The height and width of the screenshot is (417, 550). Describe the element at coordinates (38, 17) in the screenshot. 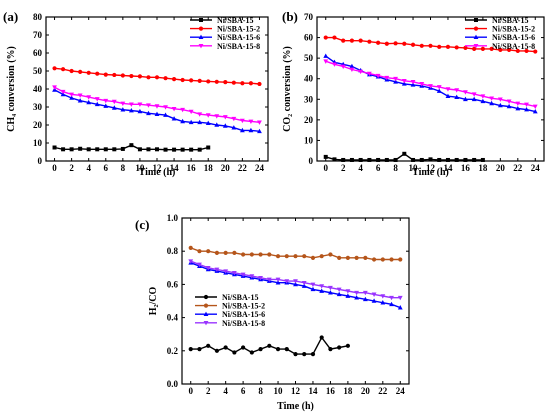

I see `y-tick-label: 80` at that location.